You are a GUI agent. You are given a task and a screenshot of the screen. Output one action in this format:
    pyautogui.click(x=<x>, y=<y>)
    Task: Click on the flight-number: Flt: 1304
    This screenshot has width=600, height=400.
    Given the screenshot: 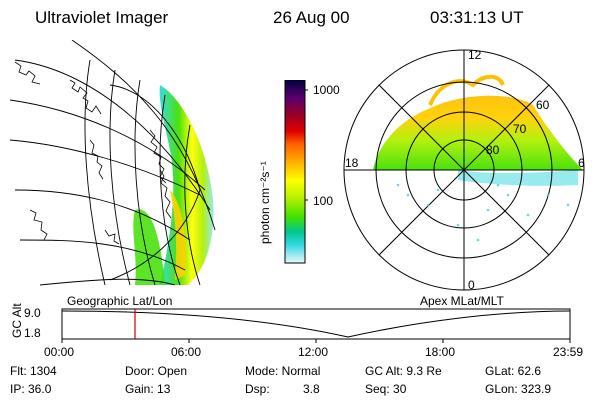 What is the action you would take?
    pyautogui.click(x=33, y=371)
    